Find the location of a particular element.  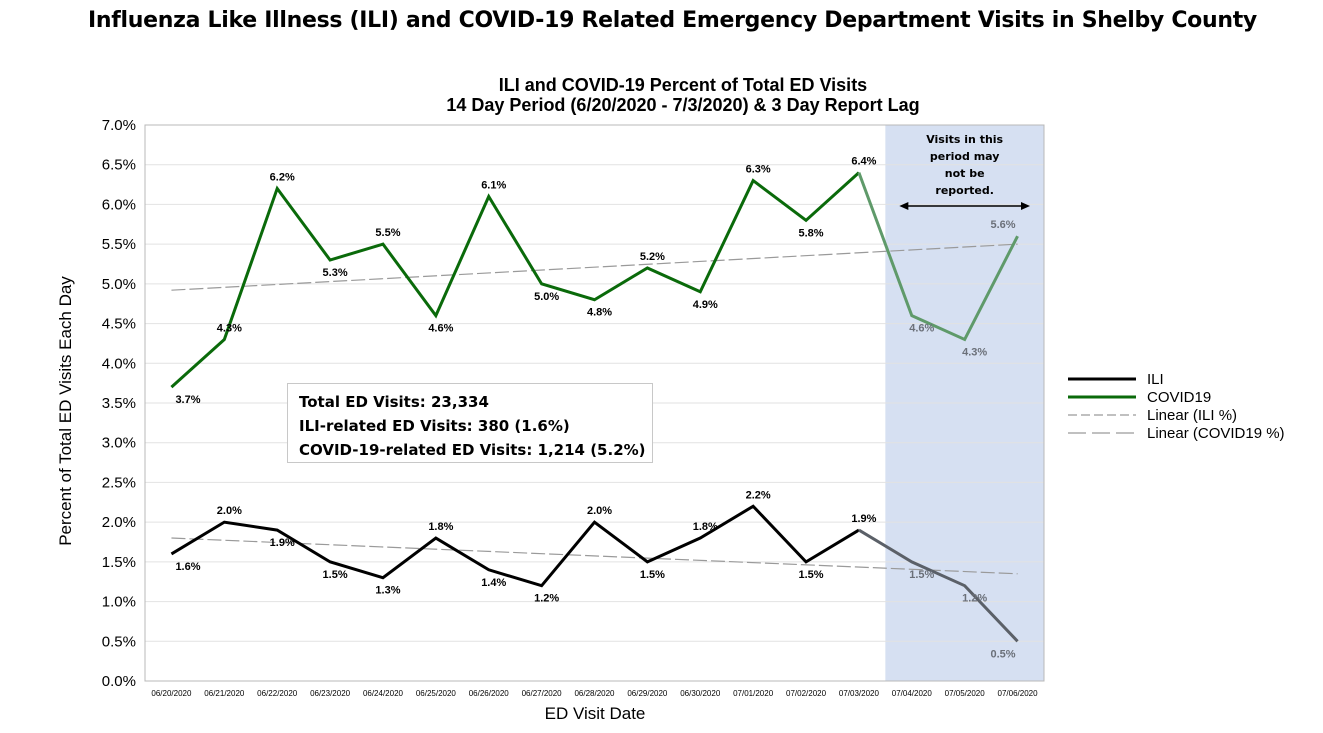

data-label: 1.6% is located at coordinates (187, 567).